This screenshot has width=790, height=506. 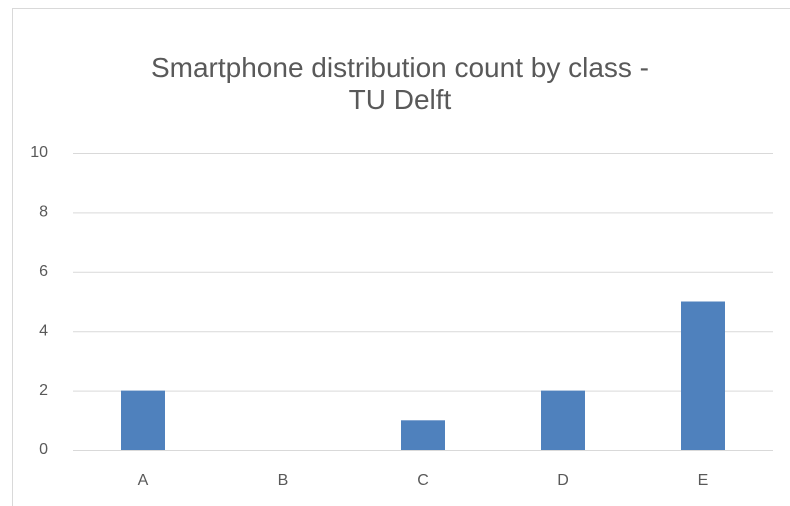 I want to click on x-tick-label: E, so click(x=703, y=480).